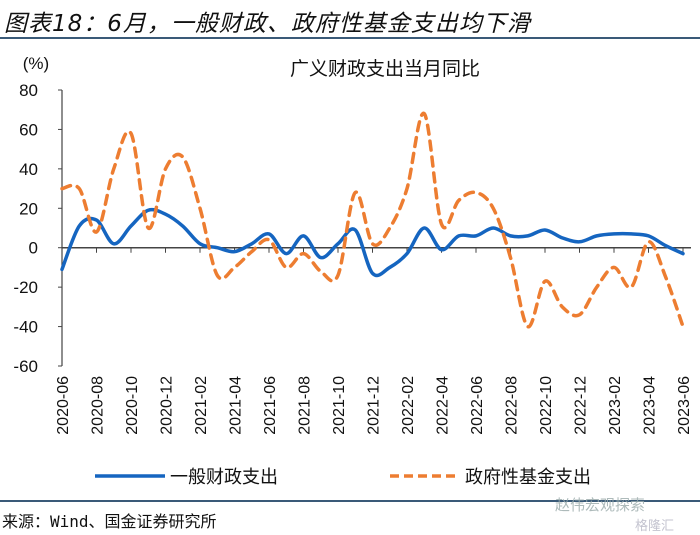 Image resolution: width=700 pixels, height=535 pixels. I want to click on x-tick-label: 2021-08, so click(305, 405).